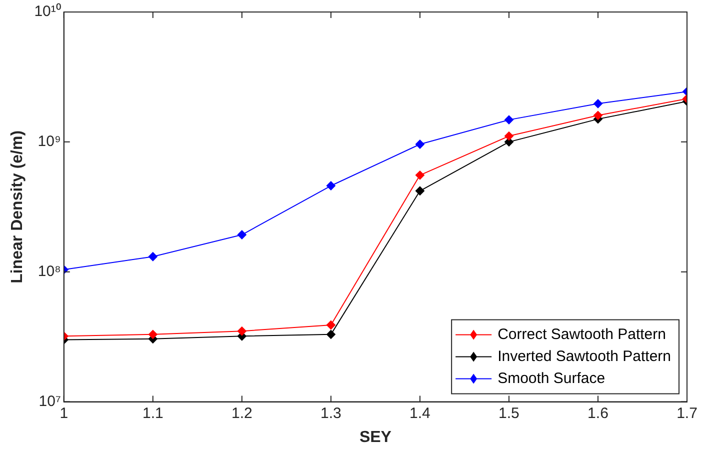 The height and width of the screenshot is (451, 705). What do you see at coordinates (49, 271) in the screenshot?
I see `y-tick-label: 10⁸` at bounding box center [49, 271].